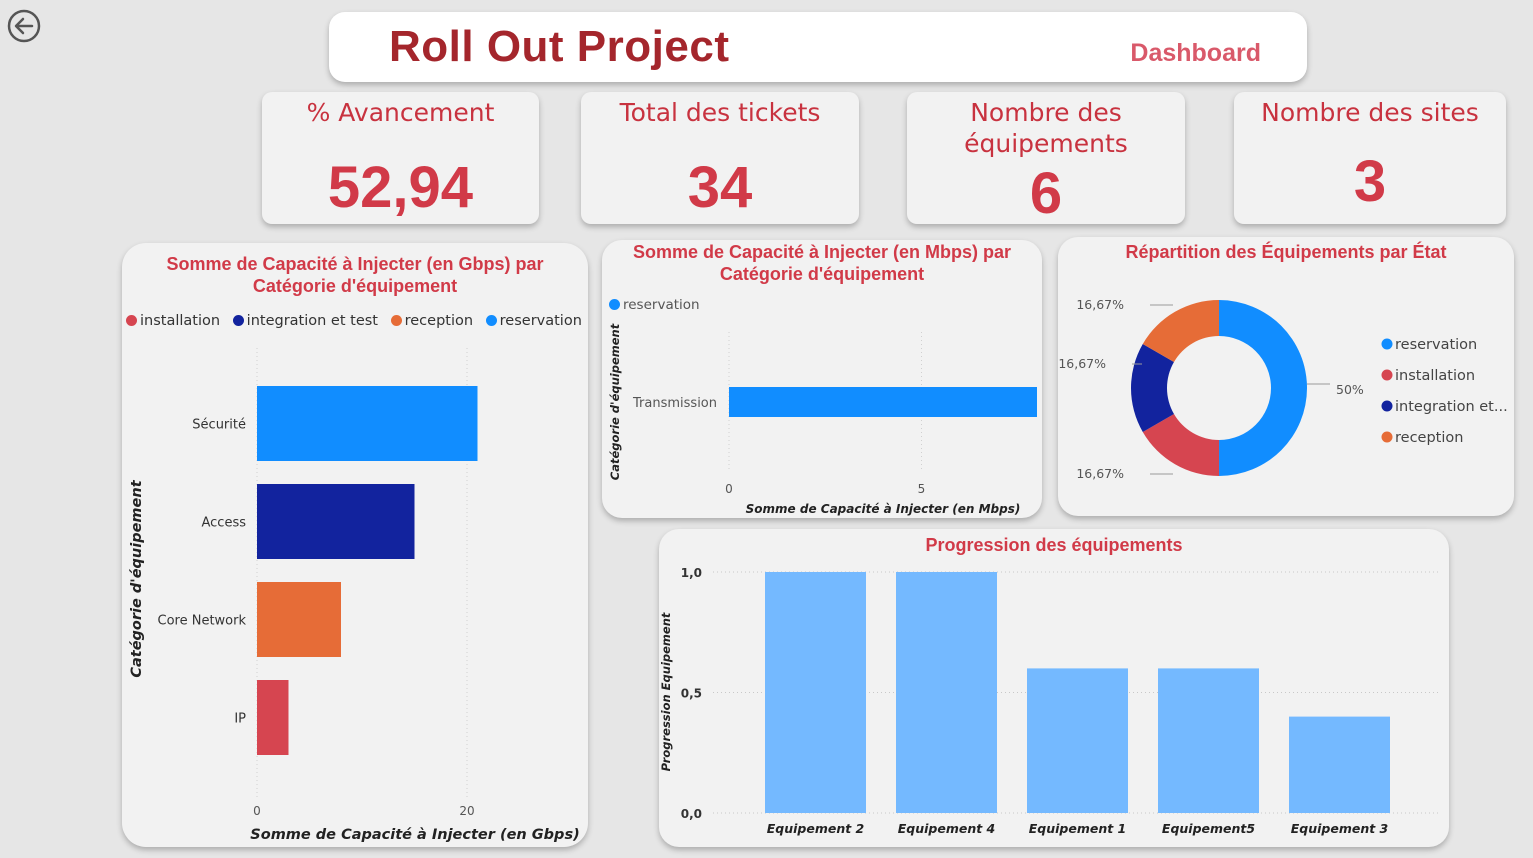 Image resolution: width=1533 pixels, height=858 pixels. What do you see at coordinates (1208, 828) in the screenshot?
I see `x-tick-label: Equipement5` at bounding box center [1208, 828].